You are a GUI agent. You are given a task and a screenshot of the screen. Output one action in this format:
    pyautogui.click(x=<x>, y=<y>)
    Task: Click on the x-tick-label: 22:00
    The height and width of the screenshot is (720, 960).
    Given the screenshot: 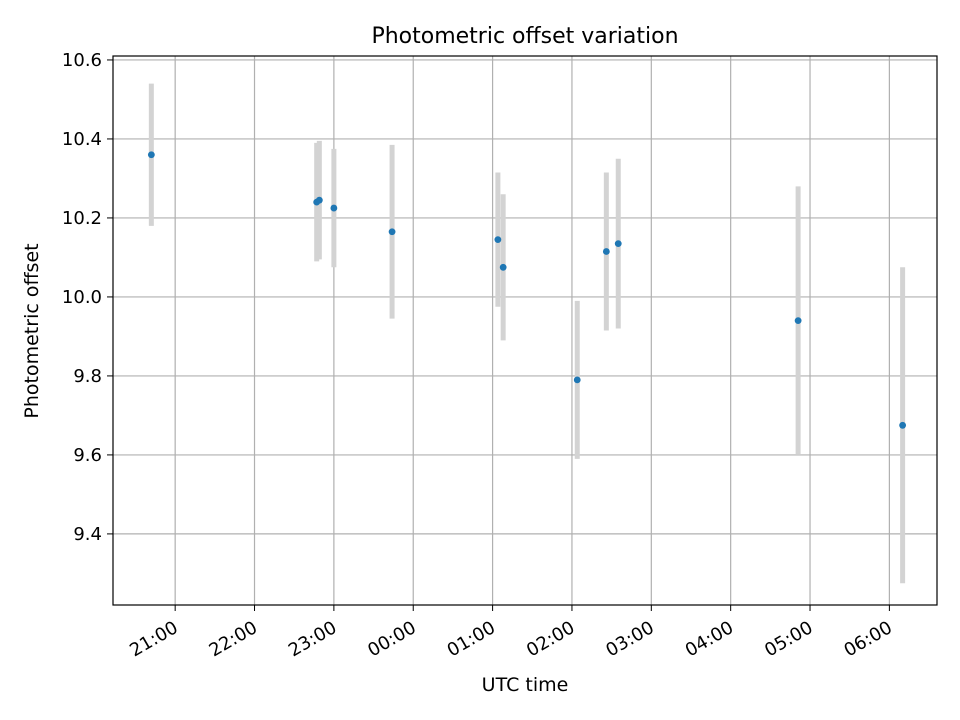 What is the action you would take?
    pyautogui.click(x=233, y=639)
    